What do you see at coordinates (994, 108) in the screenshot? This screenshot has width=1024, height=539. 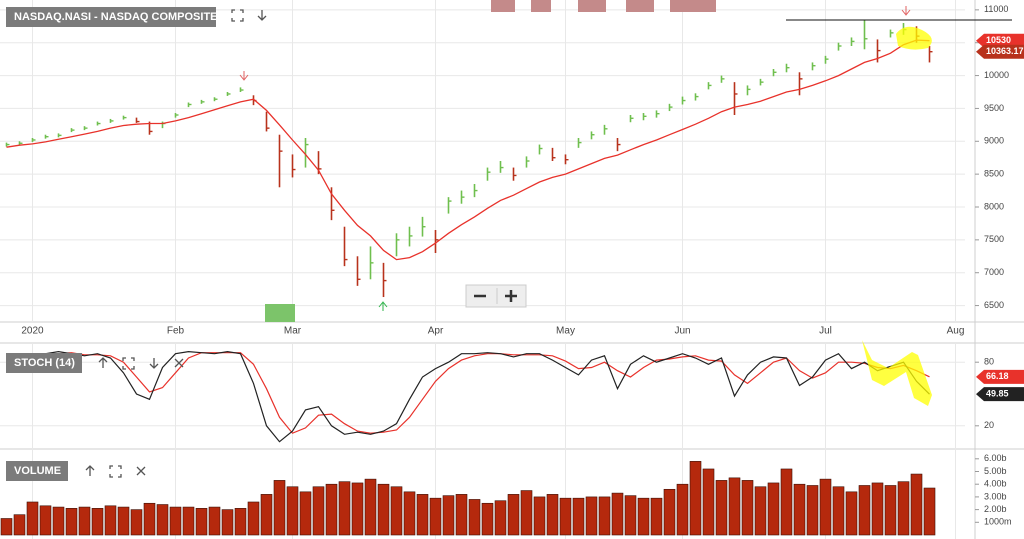 I see `y-tick-label: 9500` at bounding box center [994, 108].